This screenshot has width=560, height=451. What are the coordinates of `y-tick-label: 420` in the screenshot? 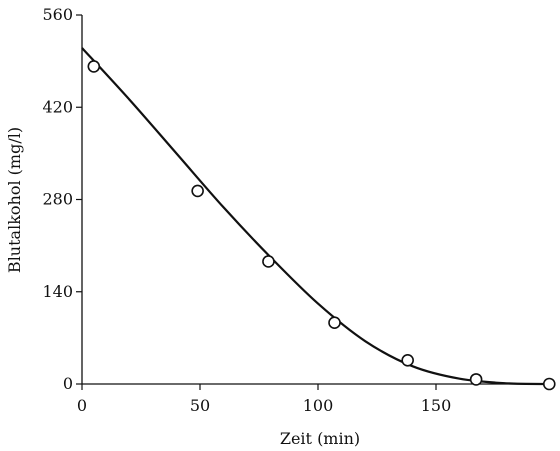 It's located at (57, 106).